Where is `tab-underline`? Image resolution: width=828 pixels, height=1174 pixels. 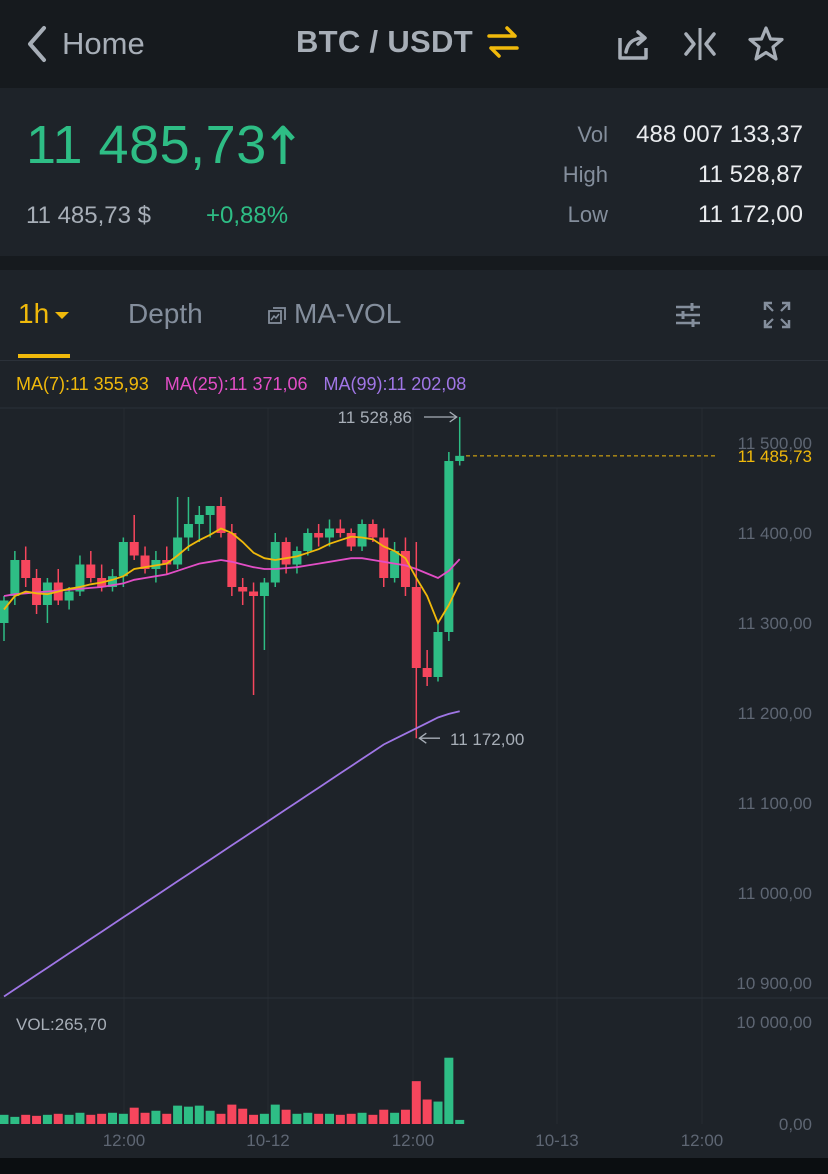 tab-underline is located at coordinates (44, 356).